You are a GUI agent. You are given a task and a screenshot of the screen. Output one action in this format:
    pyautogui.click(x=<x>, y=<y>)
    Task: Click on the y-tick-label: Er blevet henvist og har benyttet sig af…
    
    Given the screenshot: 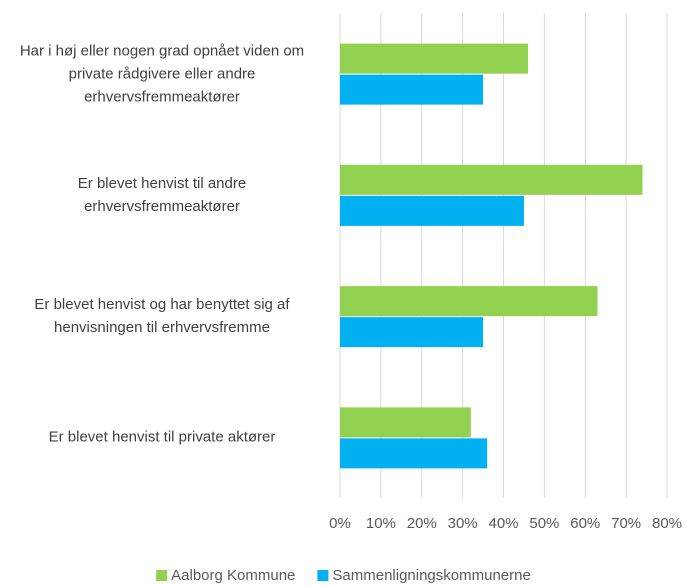 What is the action you would take?
    pyautogui.click(x=162, y=316)
    